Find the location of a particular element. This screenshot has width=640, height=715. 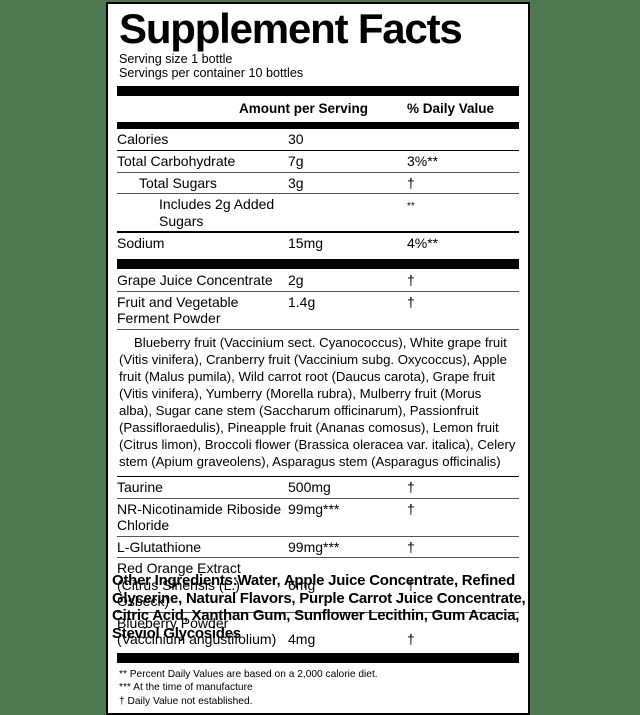

row-name: Grape Juice Concentrate is located at coordinates (195, 280).